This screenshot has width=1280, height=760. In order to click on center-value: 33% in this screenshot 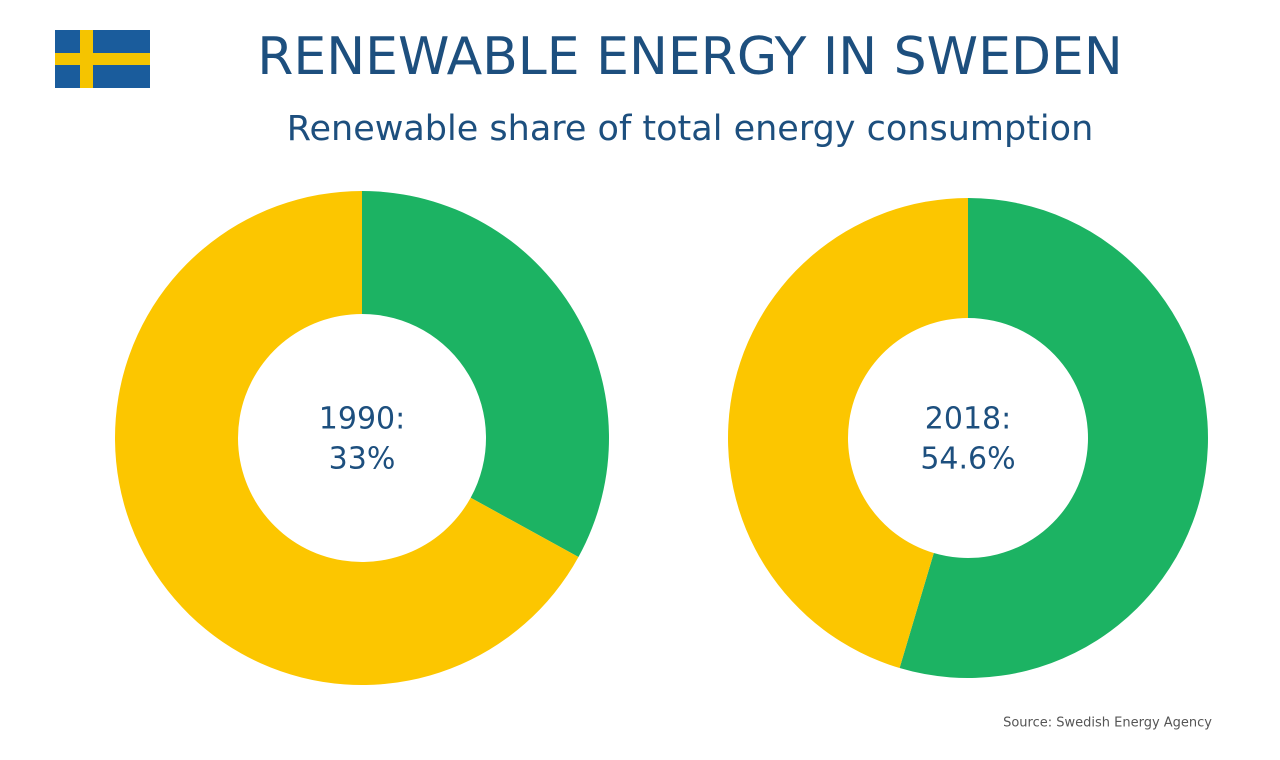, I will do `click(362, 459)`.